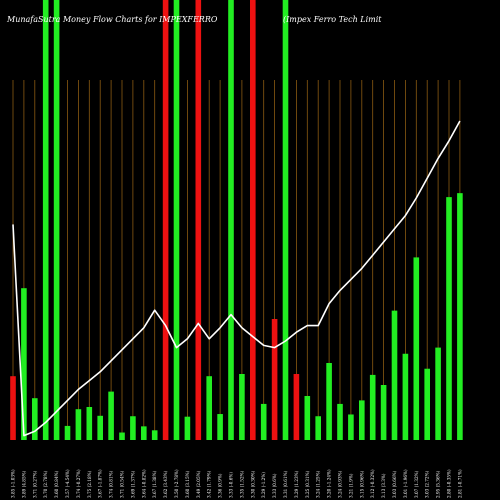 This screenshot has width=500, height=500. I want to click on x-tick-label: 3.85 (-1.03%), so click(13, 483).